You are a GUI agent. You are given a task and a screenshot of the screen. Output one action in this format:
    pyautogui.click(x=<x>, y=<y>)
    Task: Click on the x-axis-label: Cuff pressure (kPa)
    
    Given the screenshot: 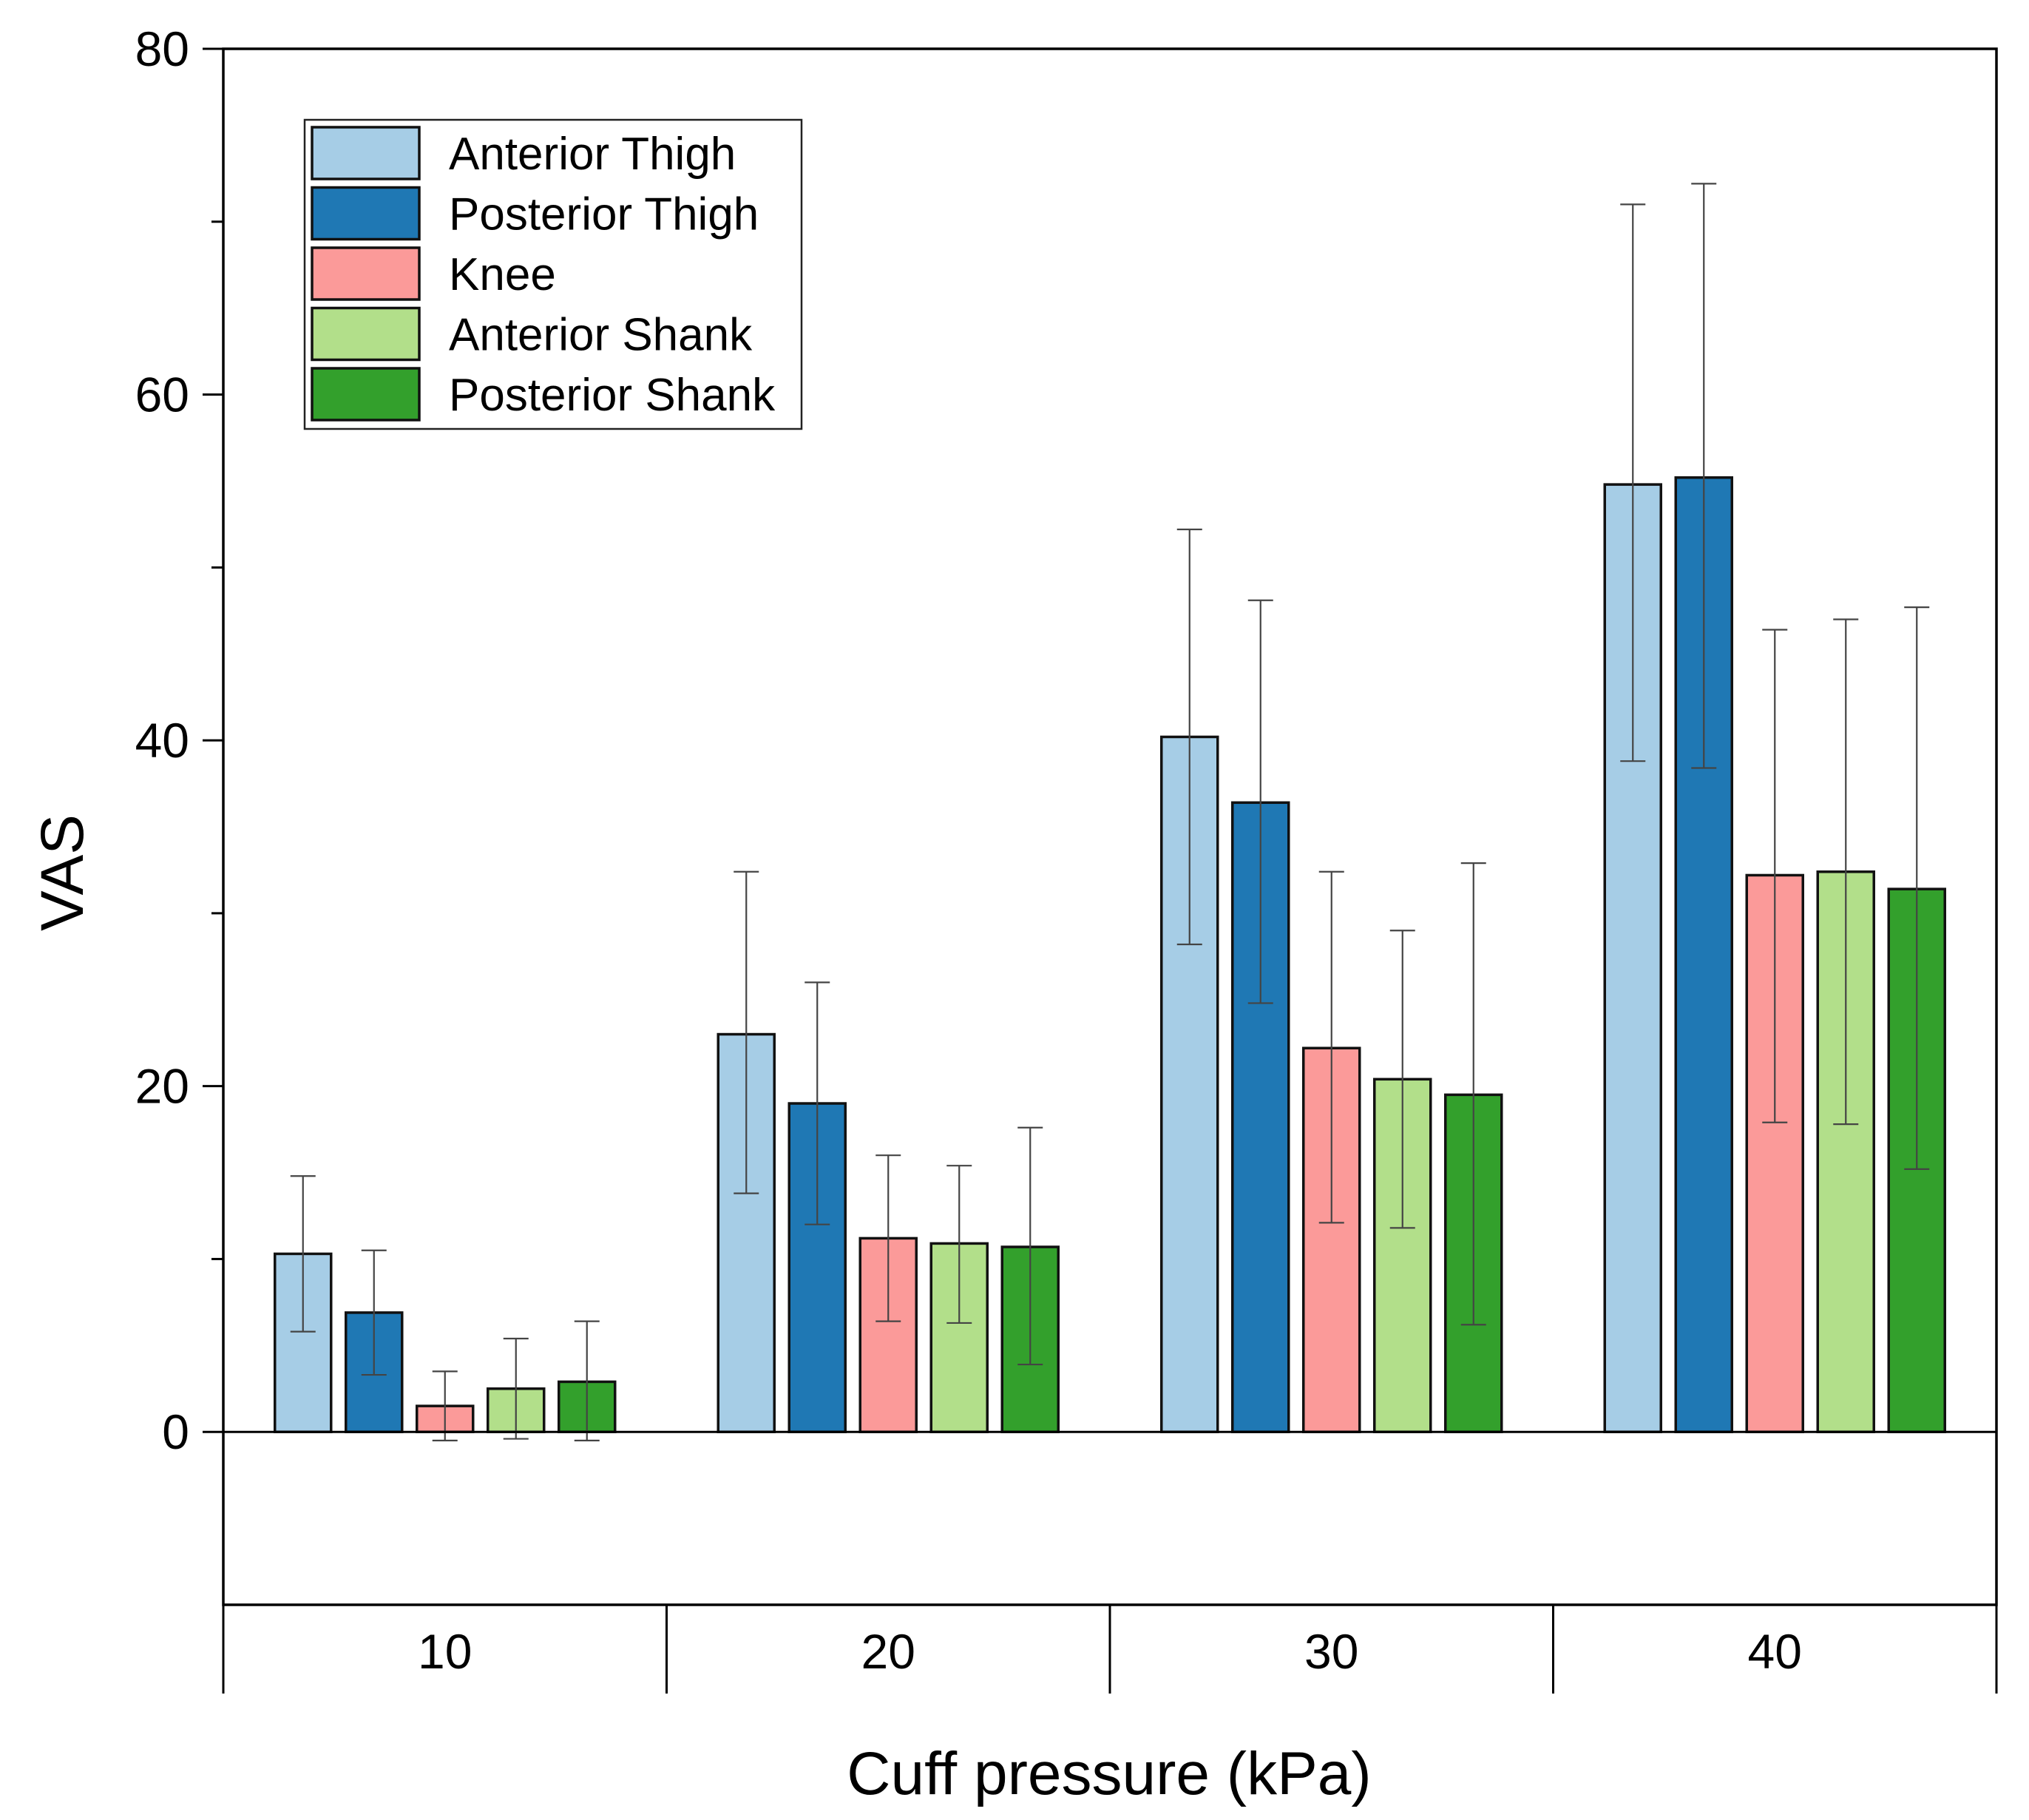 What is the action you would take?
    pyautogui.click(x=1109, y=1774)
    